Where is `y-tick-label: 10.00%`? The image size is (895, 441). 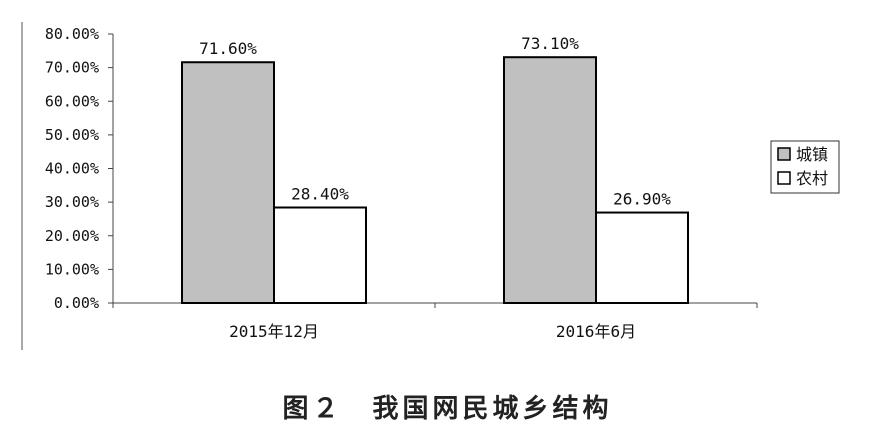
y-tick-label: 10.00% is located at coordinates (72, 269).